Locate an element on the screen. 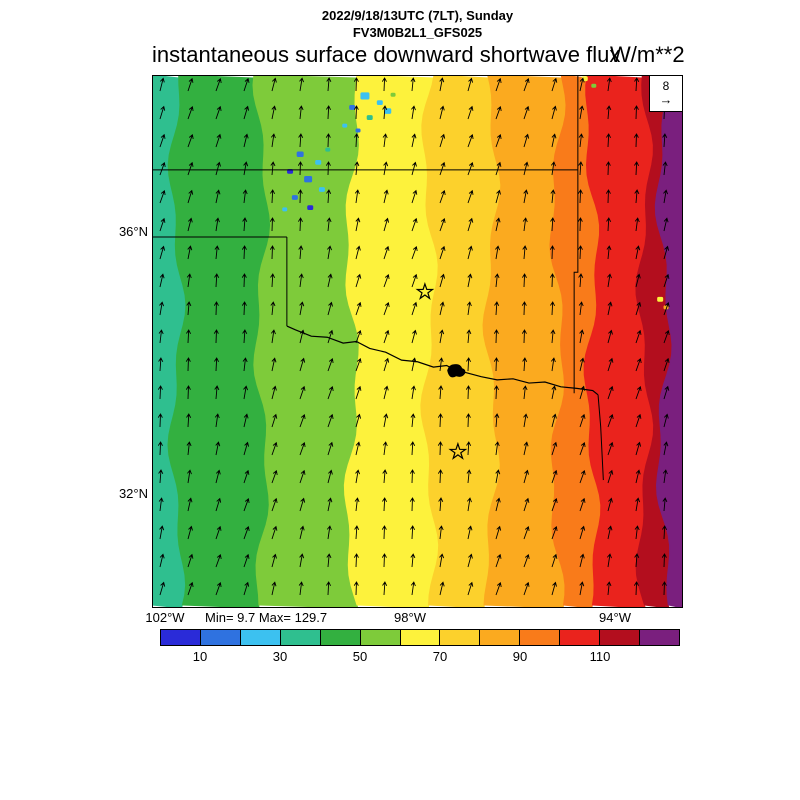  model-id-label: FV3M0B2L1_GFS025 is located at coordinates (417, 32).